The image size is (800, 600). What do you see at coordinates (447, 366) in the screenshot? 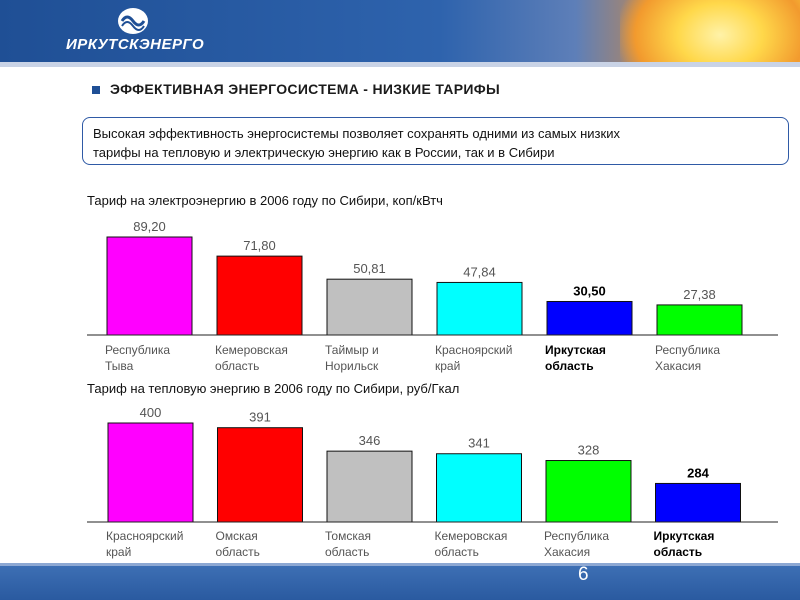
I see `category-label-electricity-3-1: край` at bounding box center [447, 366].